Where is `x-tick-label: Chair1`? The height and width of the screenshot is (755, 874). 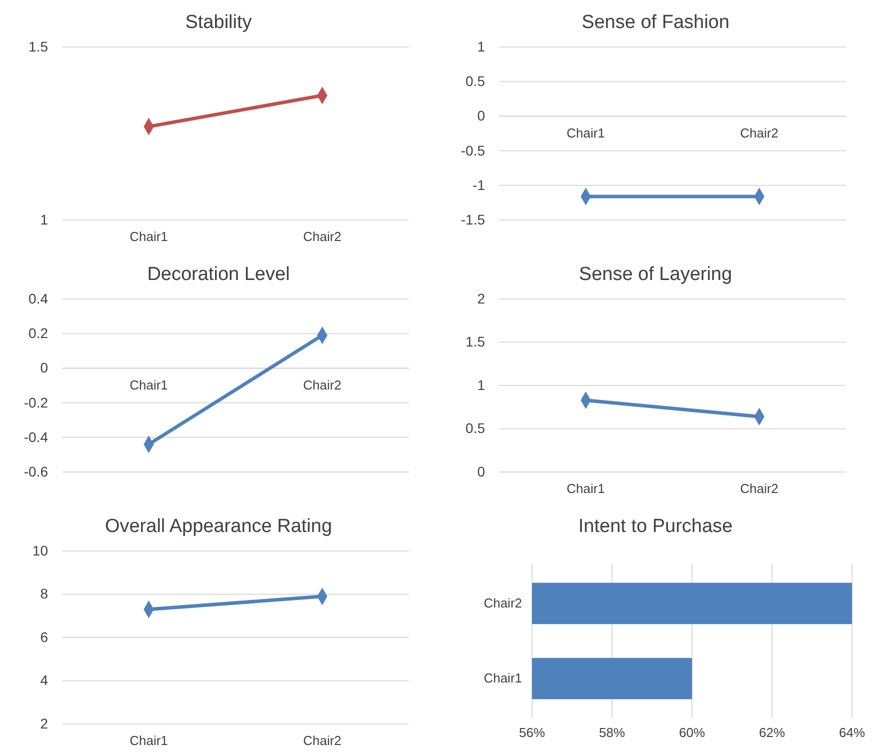 x-tick-label: Chair1 is located at coordinates (149, 740).